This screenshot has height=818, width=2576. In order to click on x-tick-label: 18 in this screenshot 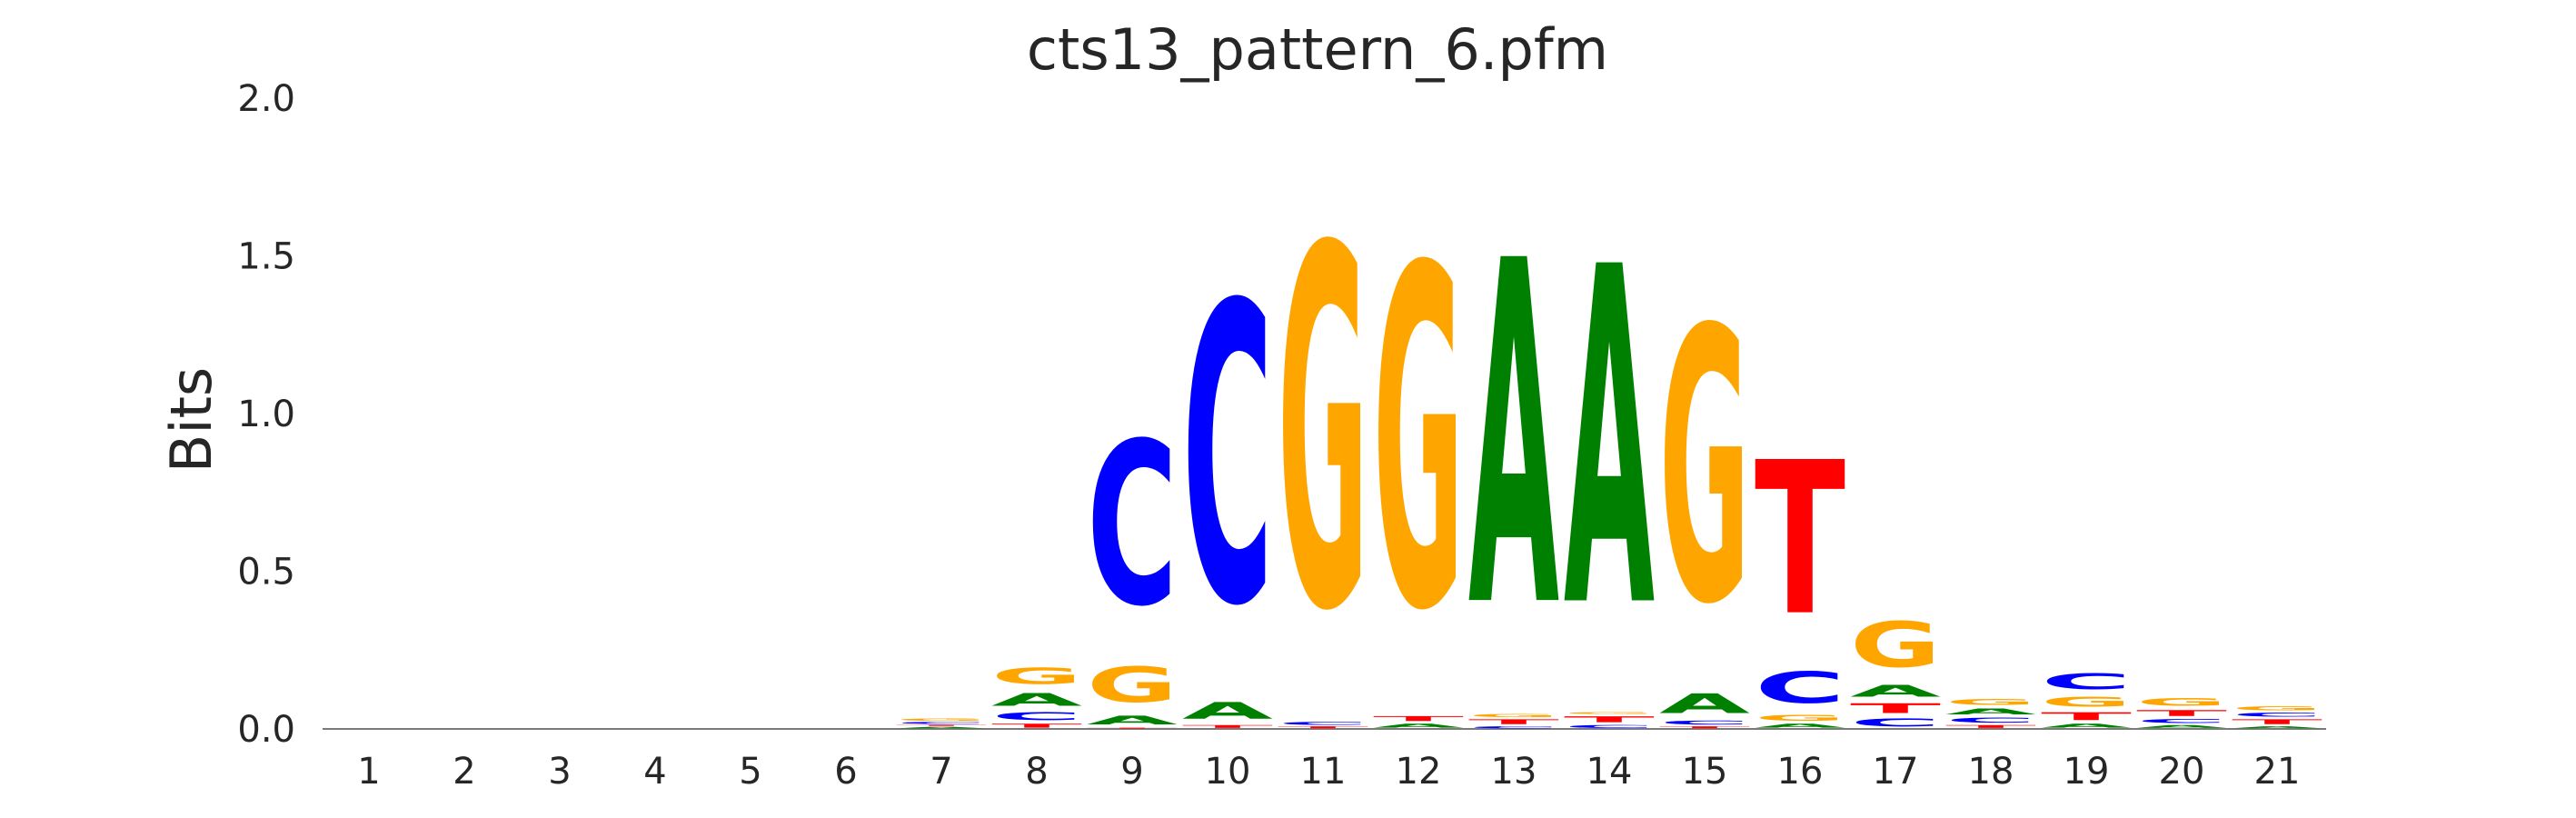, I will do `click(1991, 772)`.